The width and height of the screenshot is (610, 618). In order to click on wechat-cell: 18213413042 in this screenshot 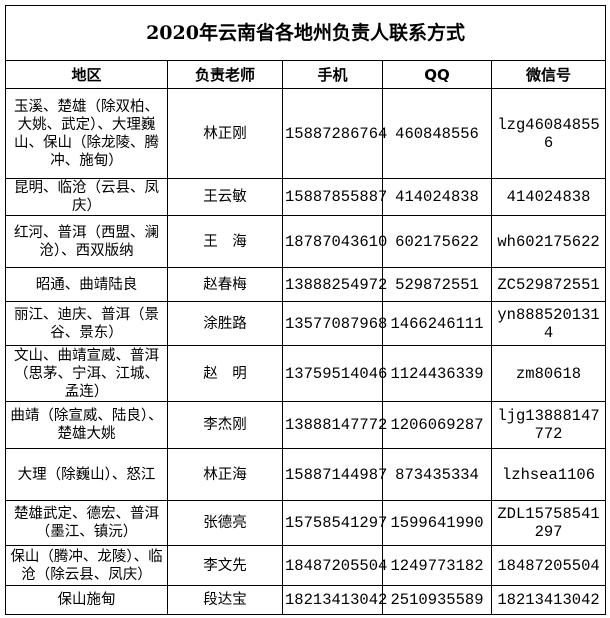, I will do `click(548, 600)`.